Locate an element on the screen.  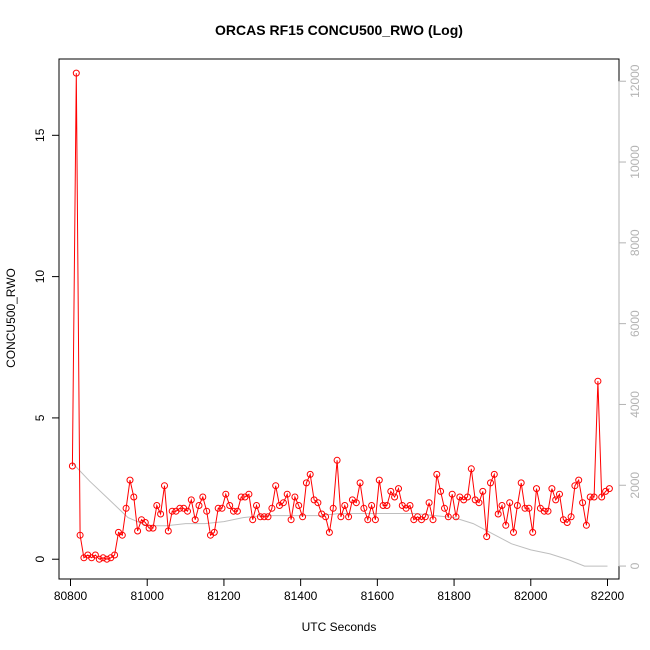
y2-tick-label: 8000 is located at coordinates (635, 242).